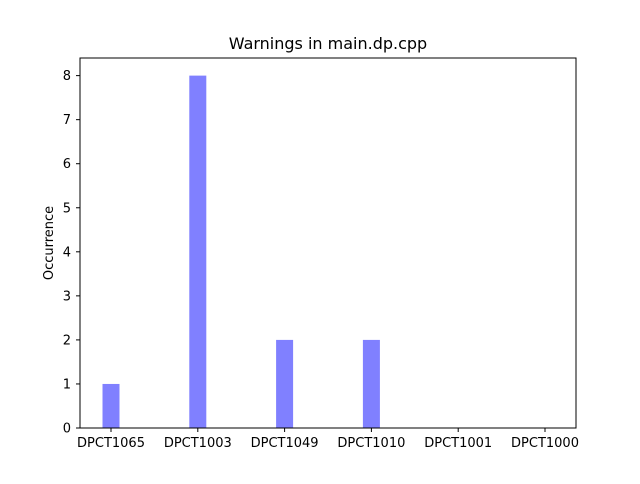  I want to click on bar-dpct1010, so click(371, 383).